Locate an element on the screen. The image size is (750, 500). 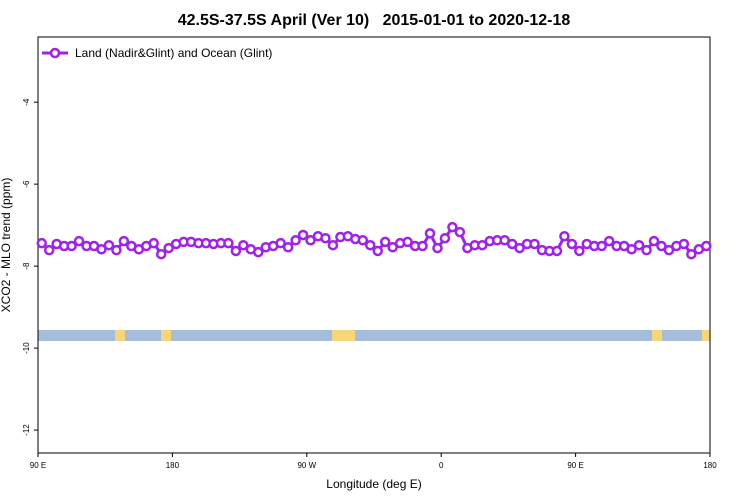
y-tick-label: -6 is located at coordinates (26, 184).